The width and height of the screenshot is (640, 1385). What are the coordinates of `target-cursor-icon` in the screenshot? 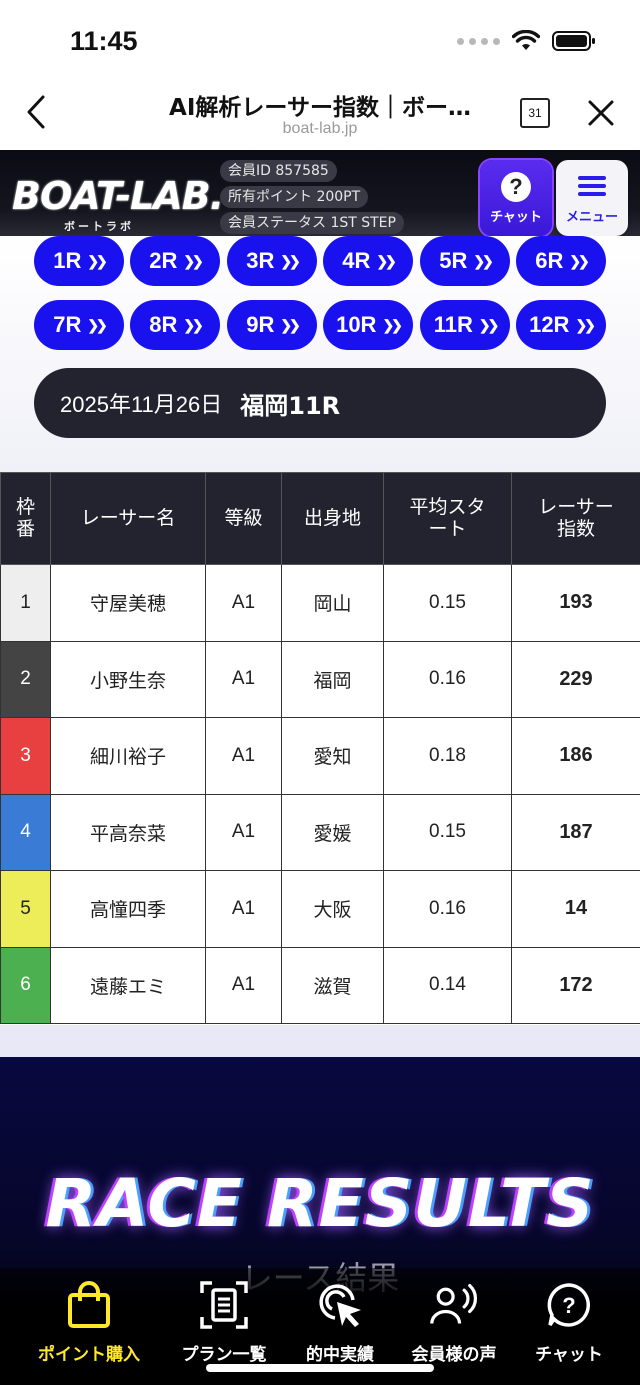 It's located at (340, 1305).